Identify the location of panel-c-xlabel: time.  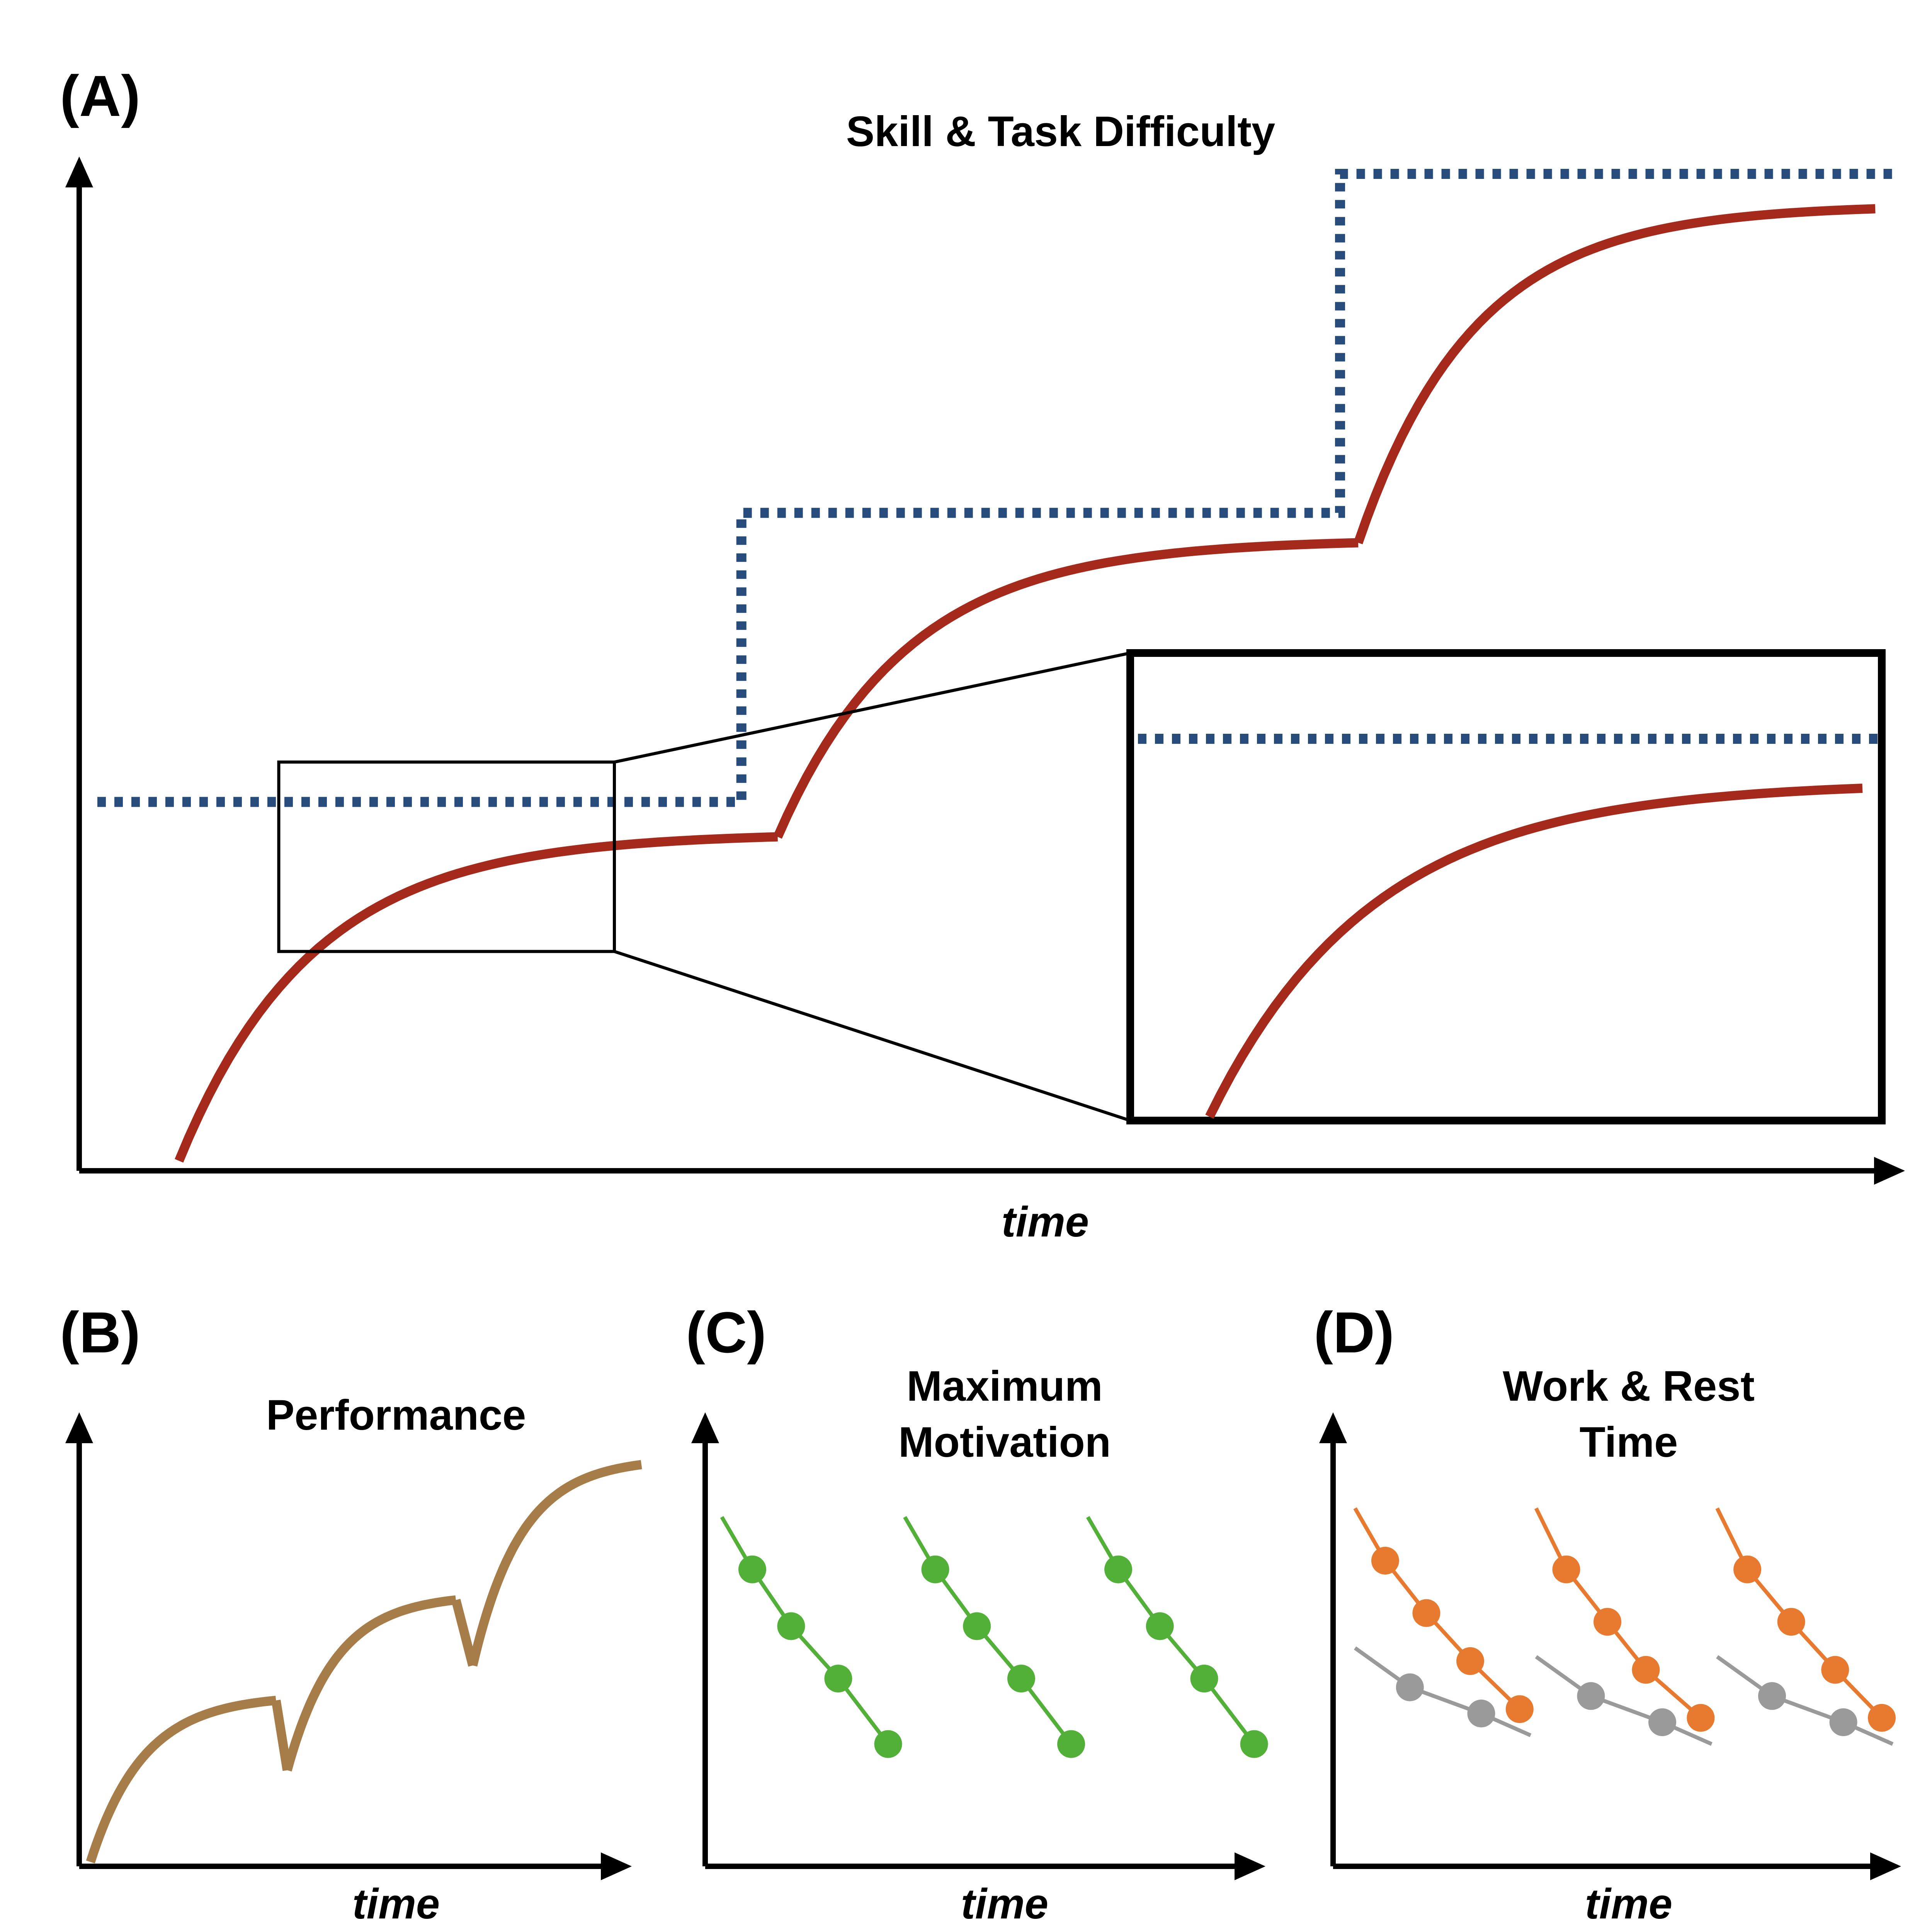
(1005, 1904).